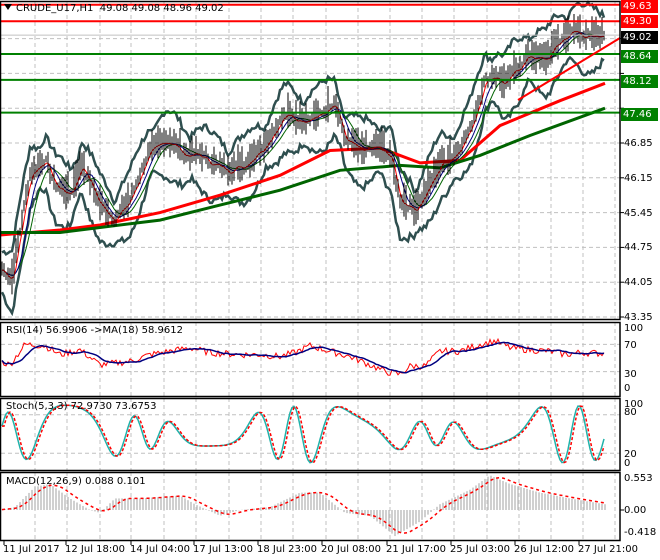 The height and width of the screenshot is (560, 660). What do you see at coordinates (630, 412) in the screenshot?
I see `stoch-level: 80` at bounding box center [630, 412].